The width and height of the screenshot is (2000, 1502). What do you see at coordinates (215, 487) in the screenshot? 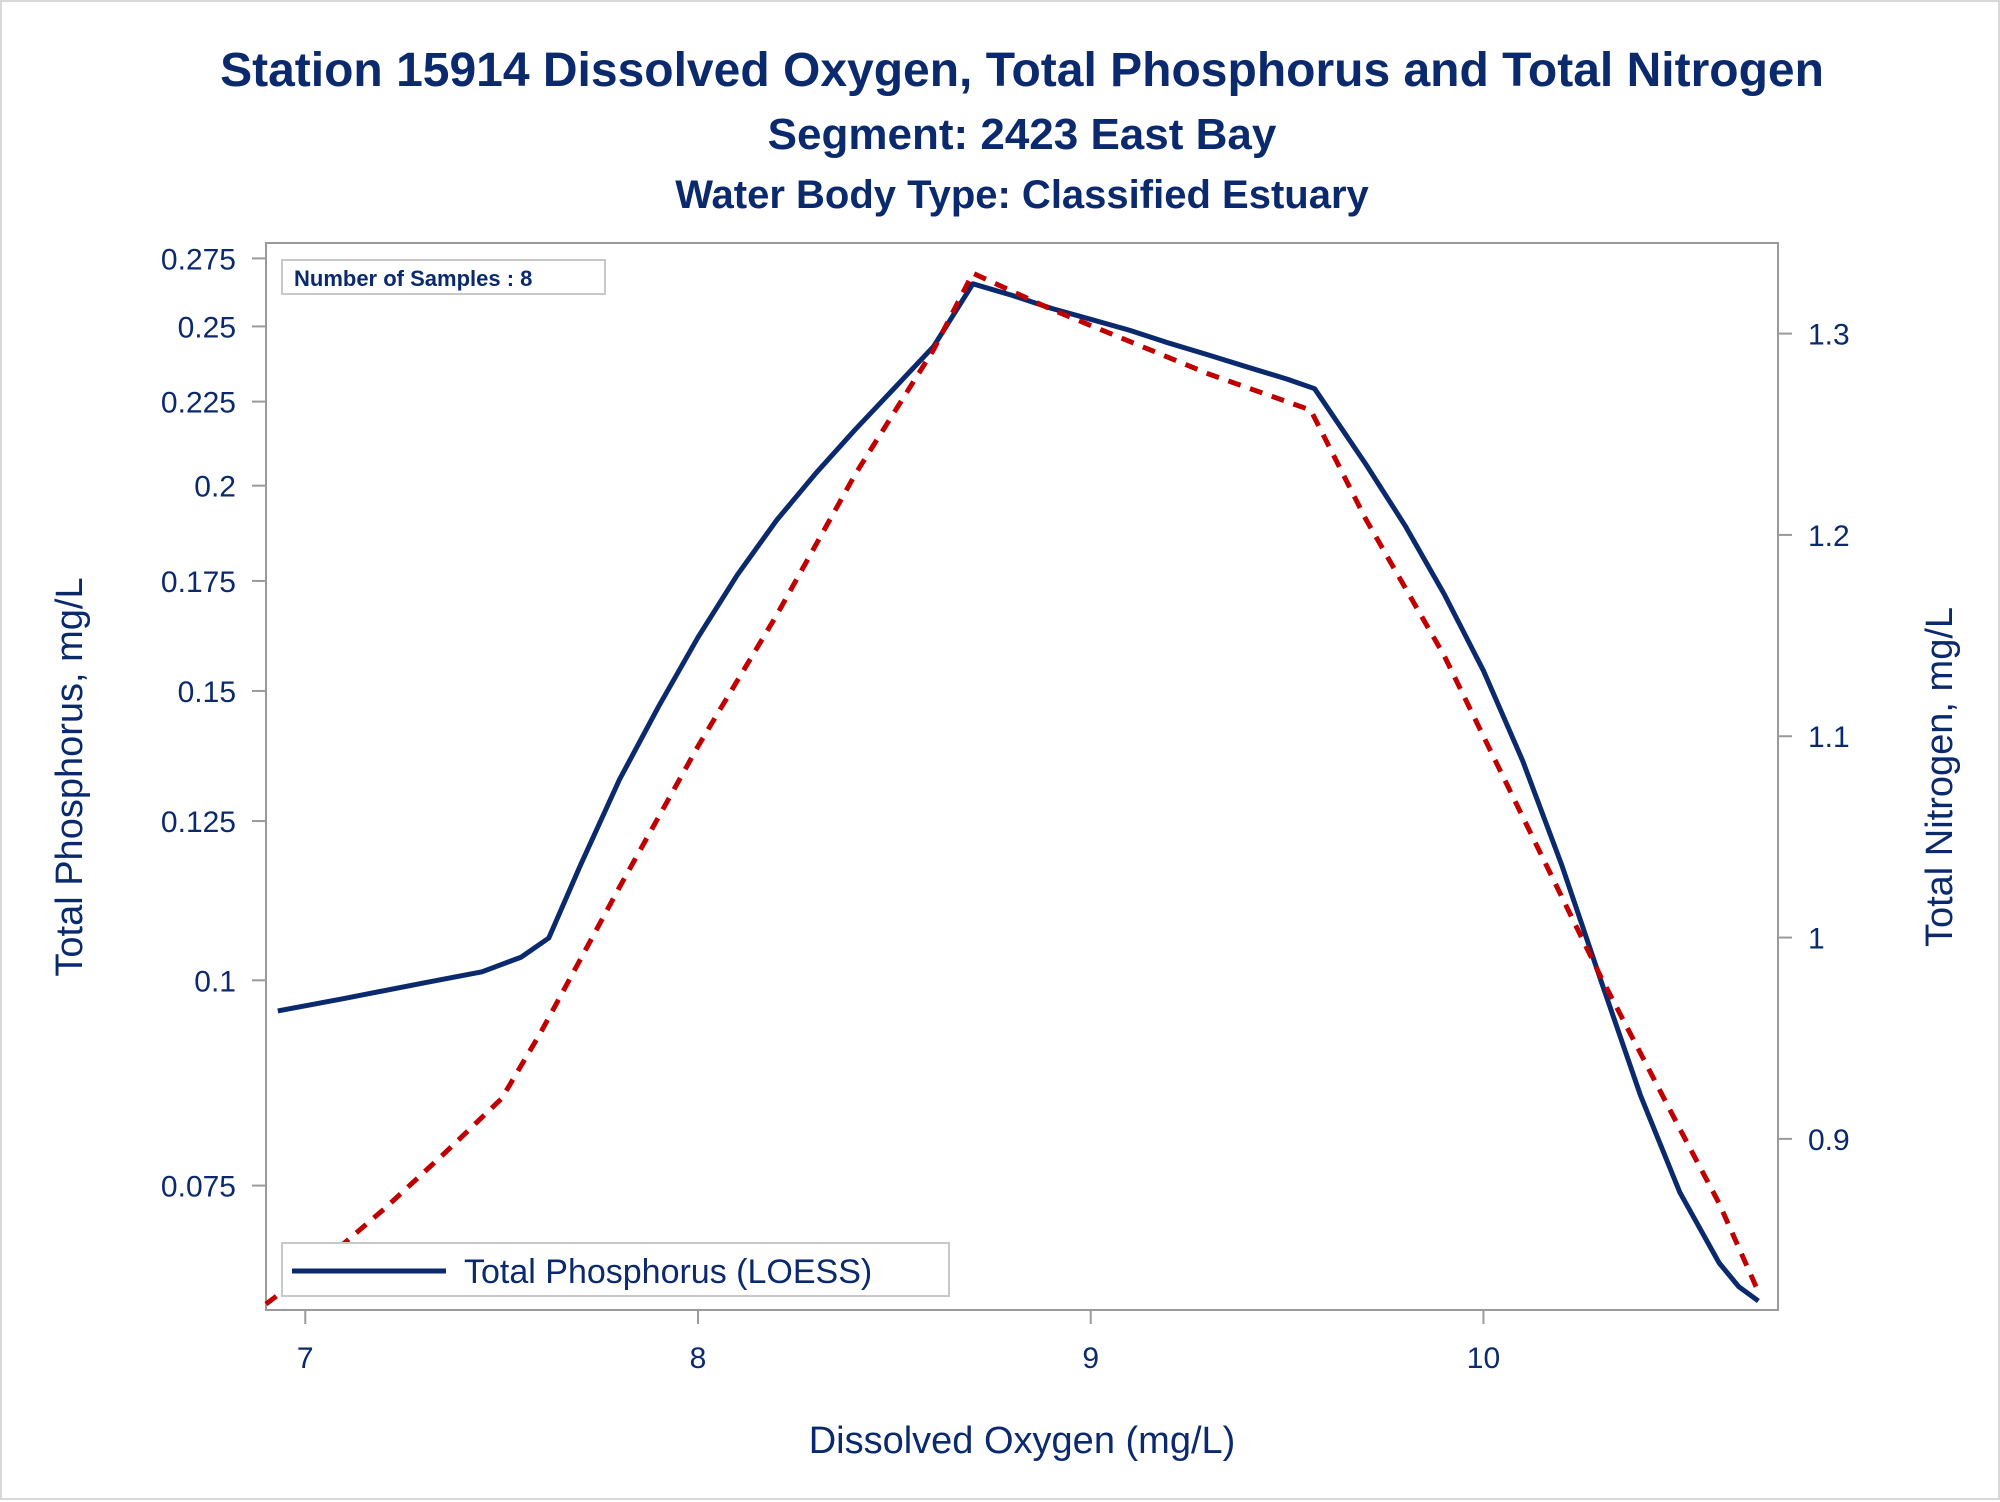
I see `y-tick-label: 0.2` at bounding box center [215, 487].